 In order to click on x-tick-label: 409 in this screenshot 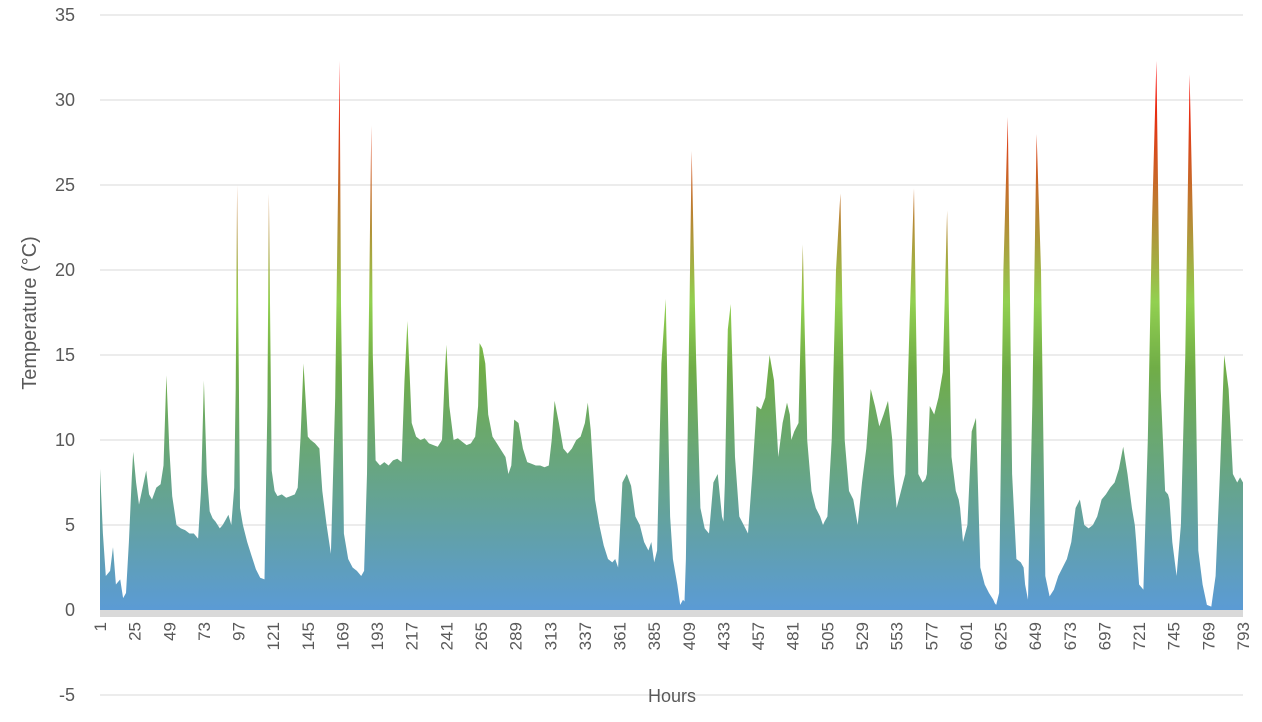, I will do `click(689, 636)`.